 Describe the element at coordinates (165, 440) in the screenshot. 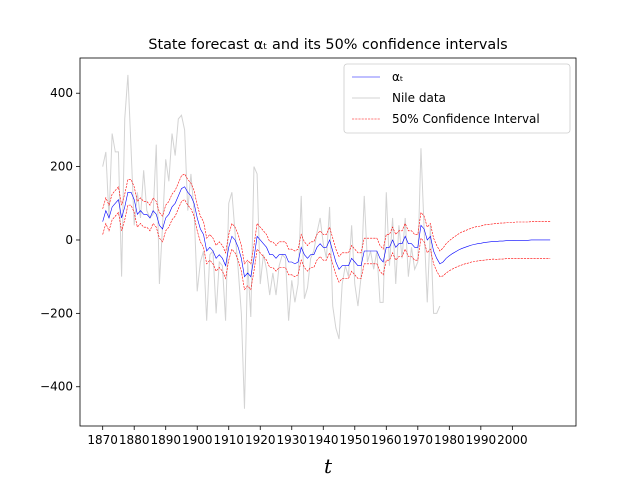

I see `x-tick-label: 1890` at that location.